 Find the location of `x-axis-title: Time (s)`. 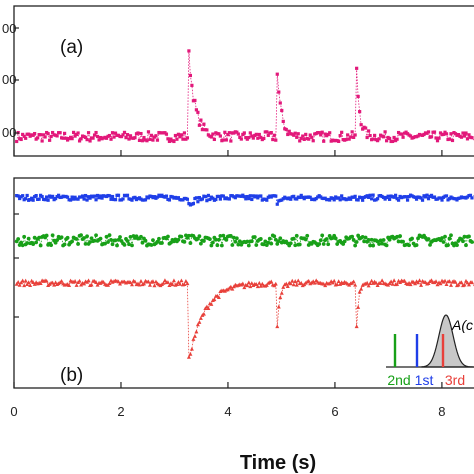

x-axis-title: Time (s) is located at coordinates (278, 463).